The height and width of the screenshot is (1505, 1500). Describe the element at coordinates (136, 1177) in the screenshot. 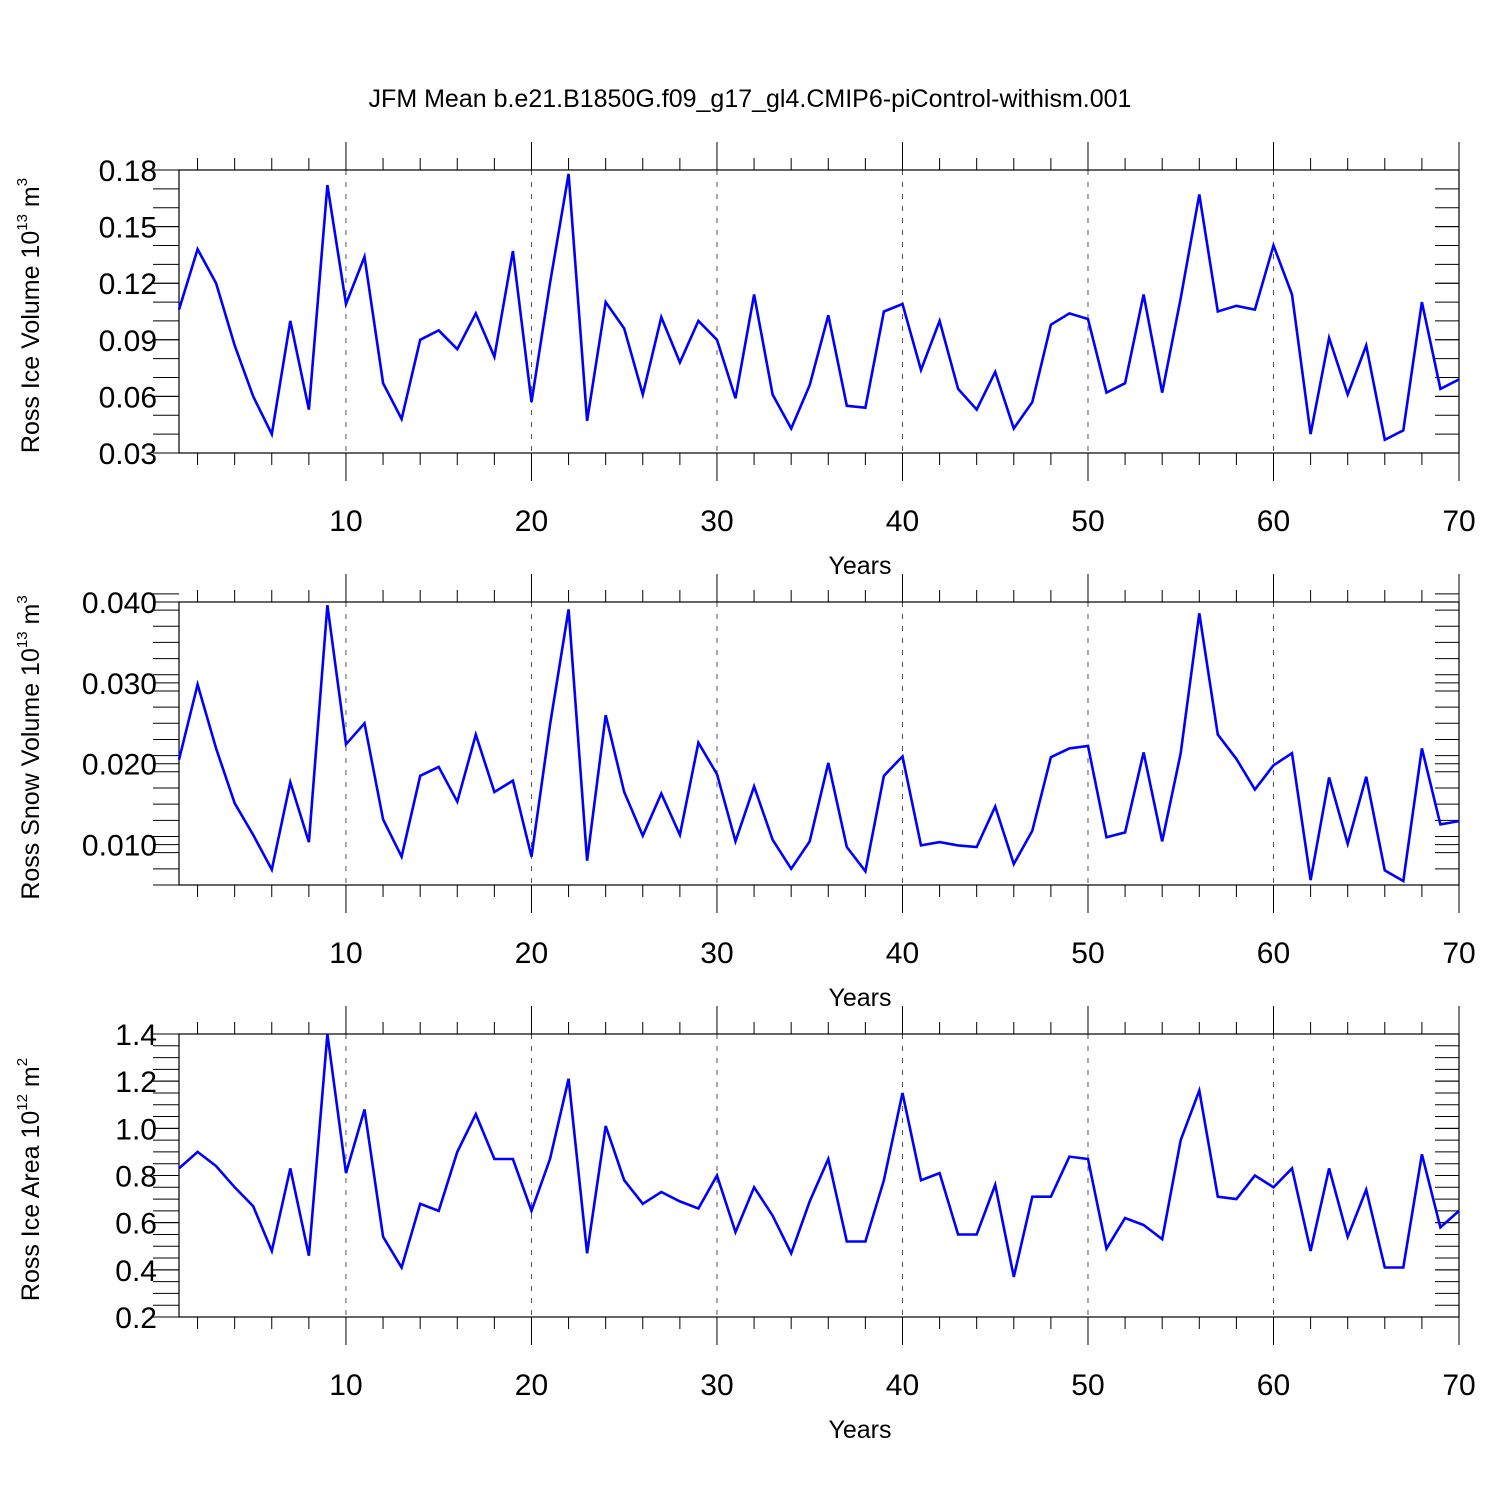

I see `y-tick-label: 0.8` at that location.